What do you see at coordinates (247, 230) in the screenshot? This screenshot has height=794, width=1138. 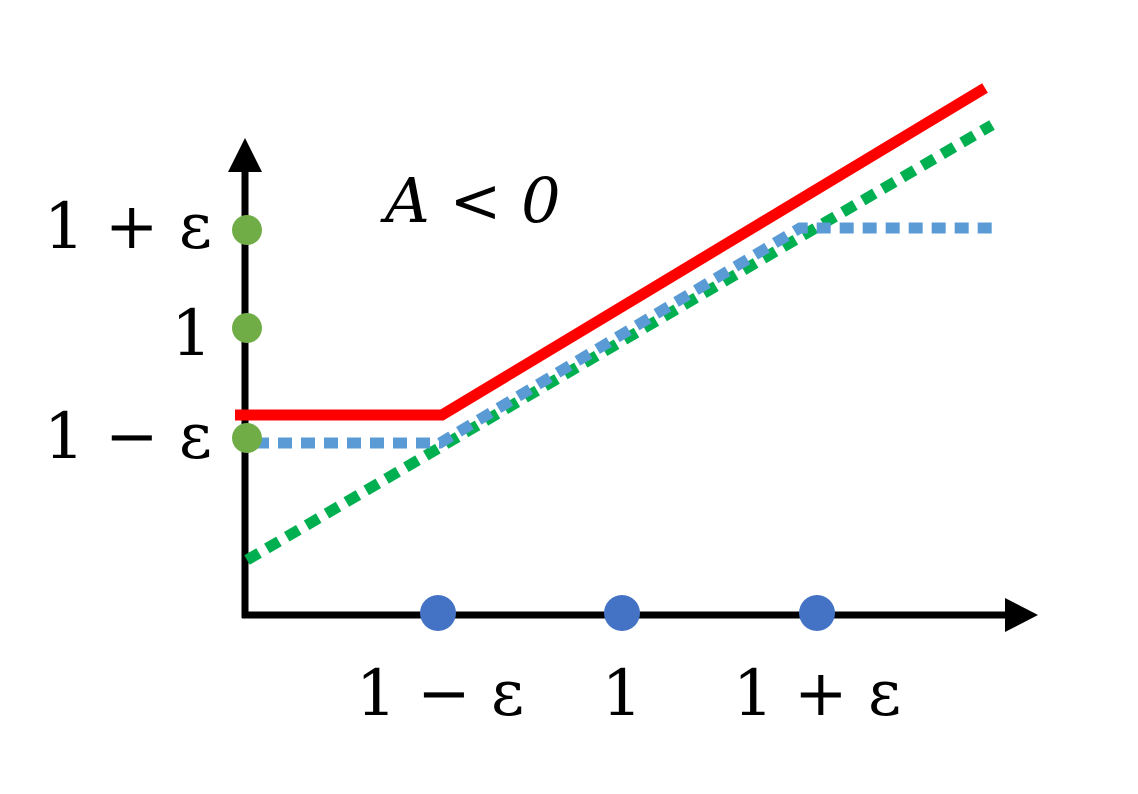 I see `y-dot-1-plus-eps` at bounding box center [247, 230].